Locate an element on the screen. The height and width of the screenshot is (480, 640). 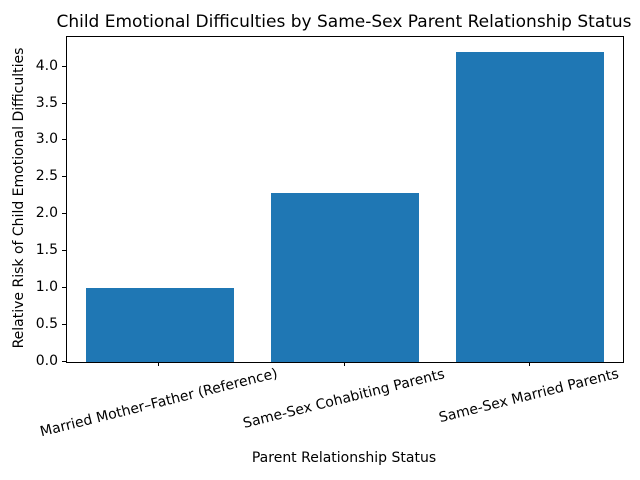
y-tick-label: 4.0 is located at coordinates (46, 65).